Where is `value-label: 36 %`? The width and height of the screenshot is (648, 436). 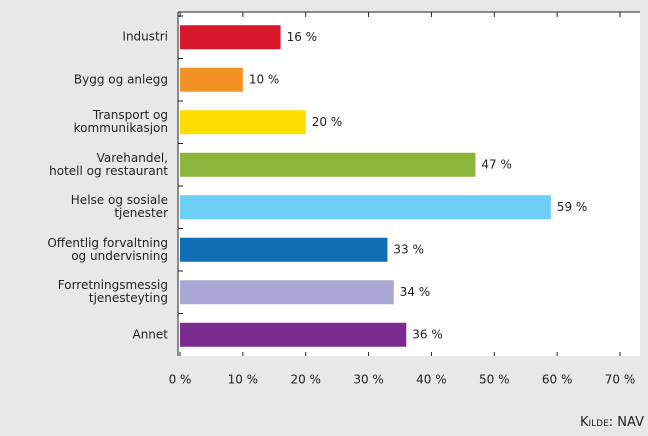
value-label: 36 % is located at coordinates (427, 334).